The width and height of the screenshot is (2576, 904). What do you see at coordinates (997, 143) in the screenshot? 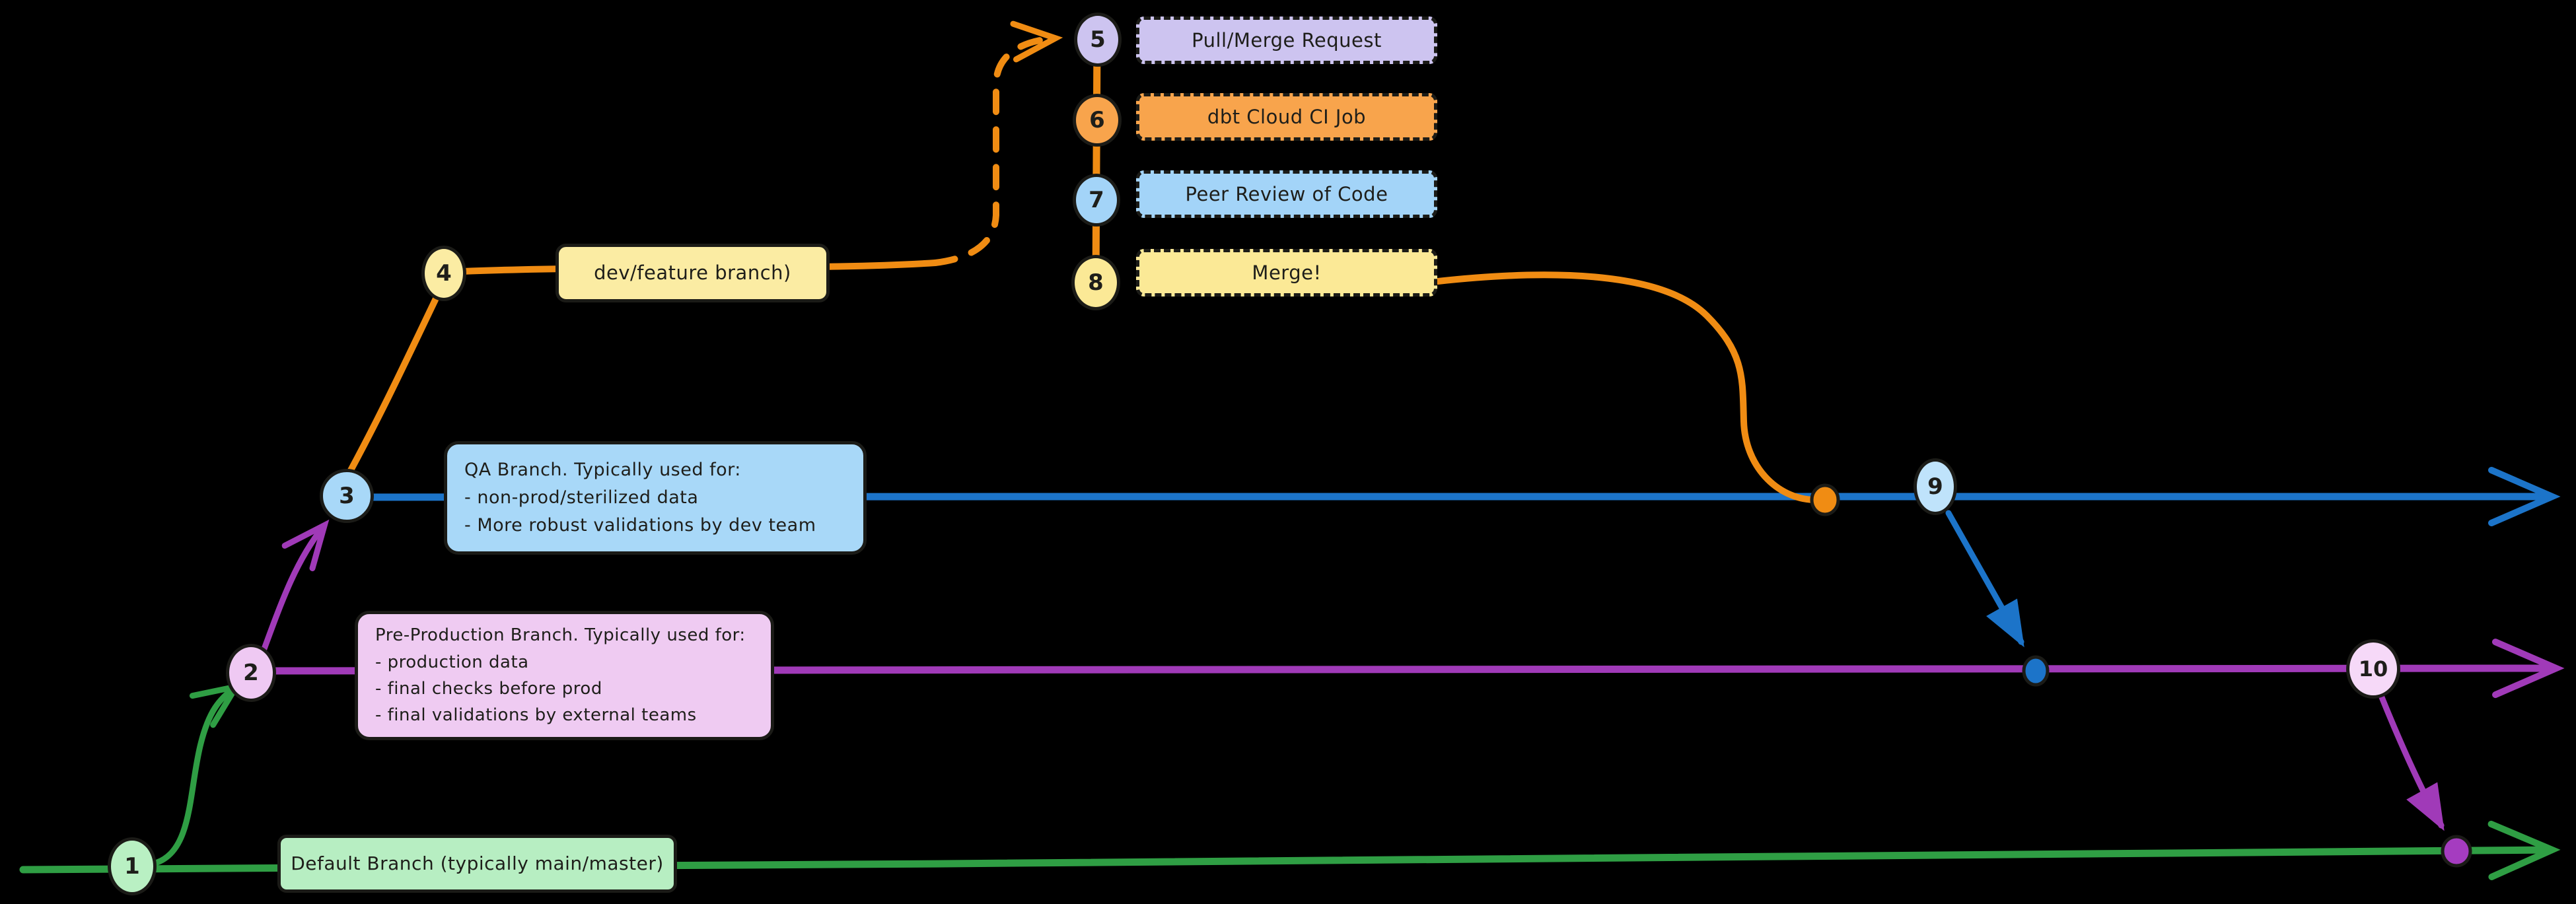
I see `feature-dashed-arrow-to-pr` at bounding box center [997, 143].